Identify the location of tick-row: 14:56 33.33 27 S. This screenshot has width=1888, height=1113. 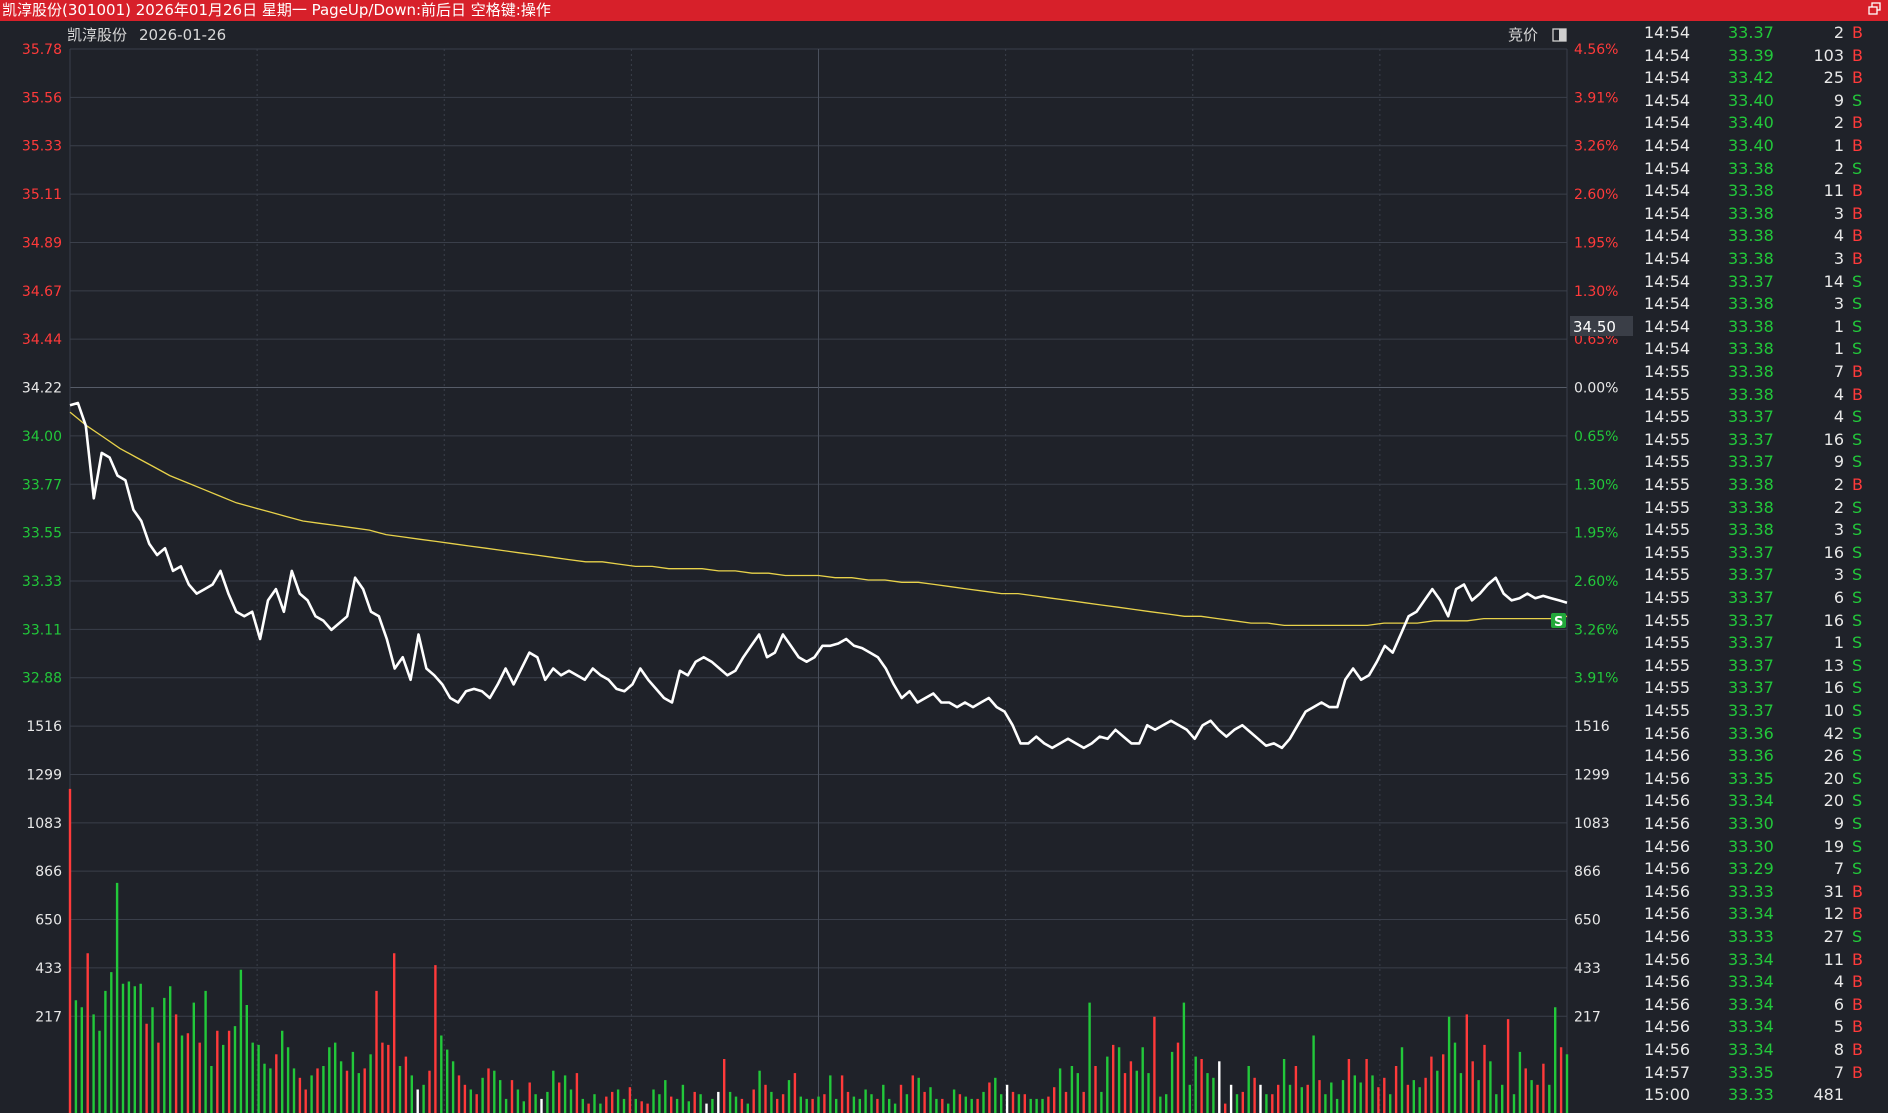
(1764, 937).